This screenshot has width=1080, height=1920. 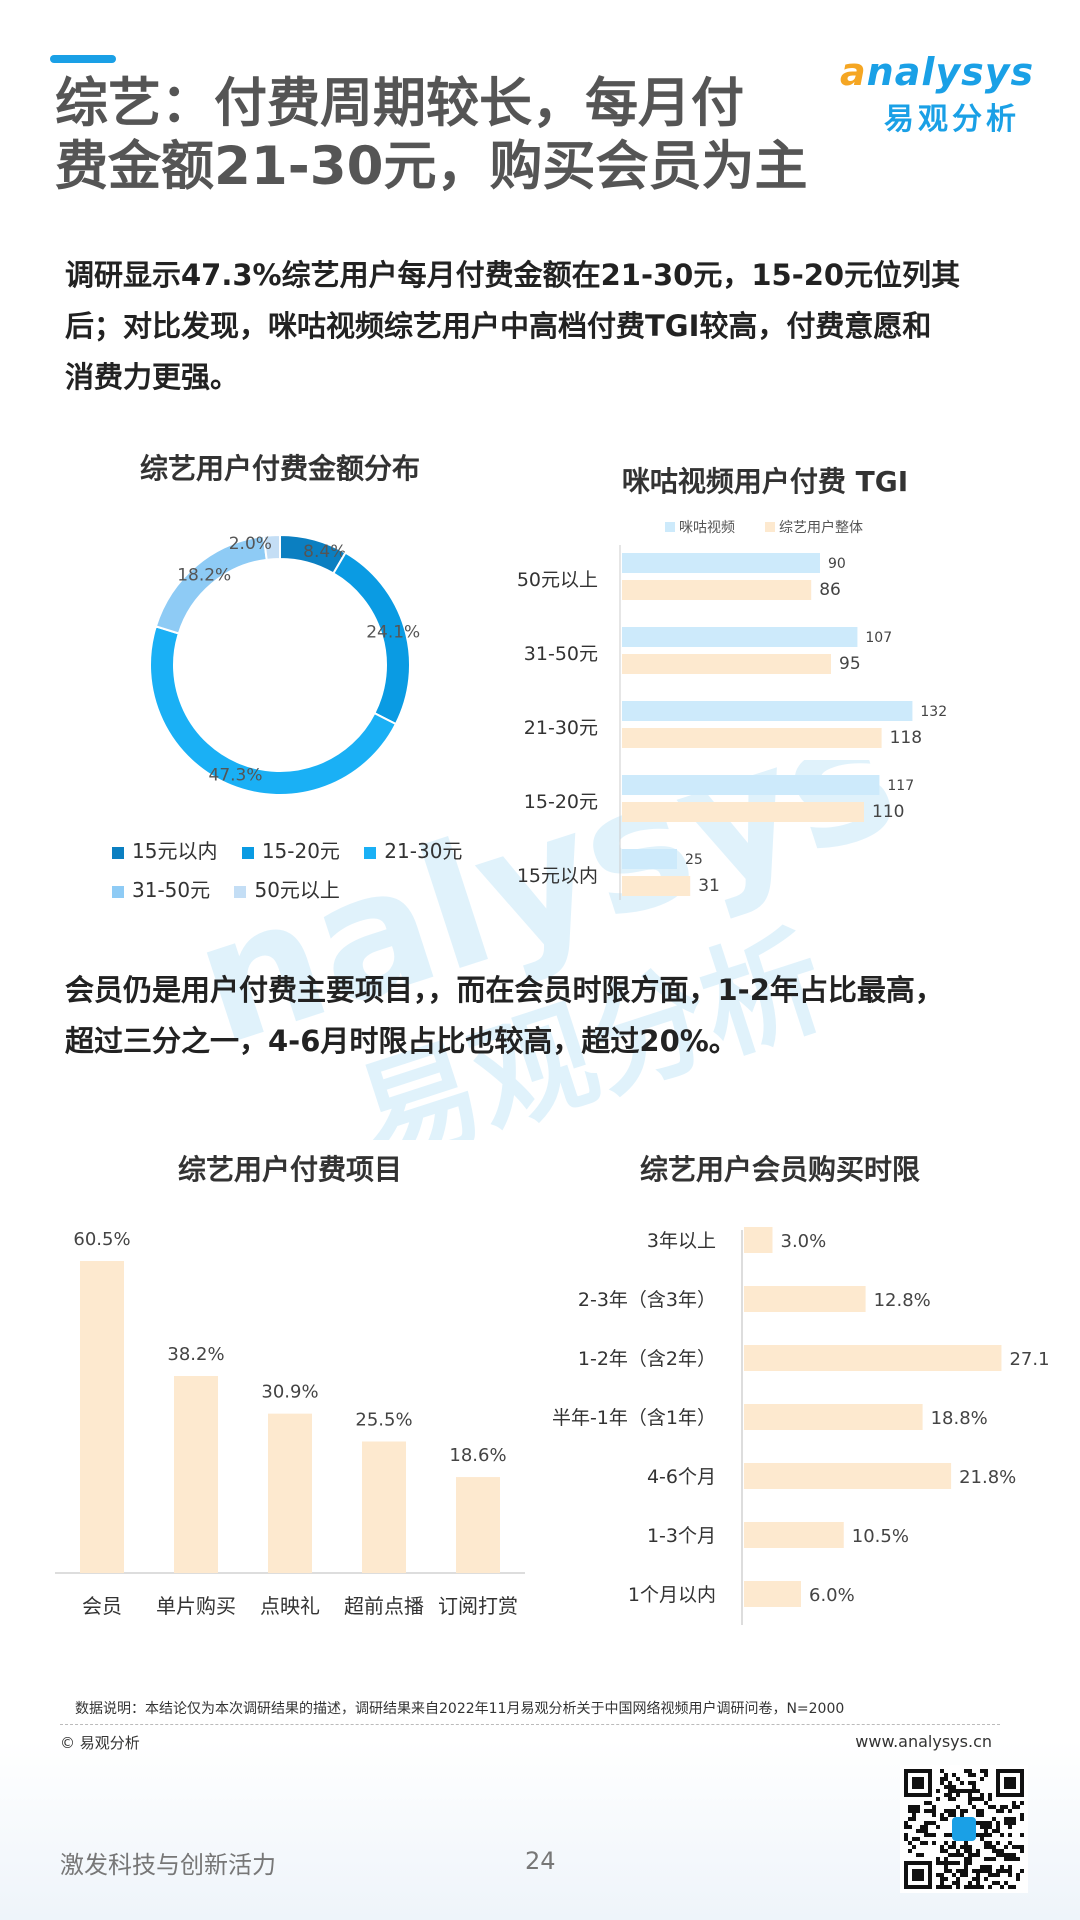 What do you see at coordinates (561, 728) in the screenshot?
I see `tgi-category-label: 21-30元` at bounding box center [561, 728].